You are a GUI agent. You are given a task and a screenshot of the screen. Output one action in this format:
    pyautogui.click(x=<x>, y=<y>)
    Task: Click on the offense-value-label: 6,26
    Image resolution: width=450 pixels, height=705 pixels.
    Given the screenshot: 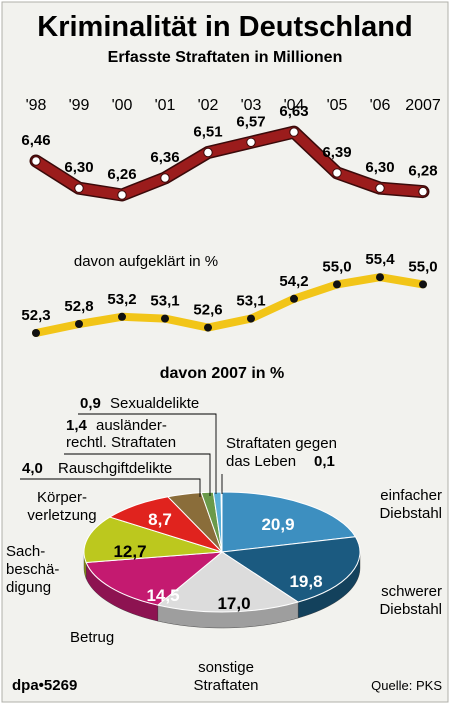 What is the action you would take?
    pyautogui.click(x=121, y=174)
    